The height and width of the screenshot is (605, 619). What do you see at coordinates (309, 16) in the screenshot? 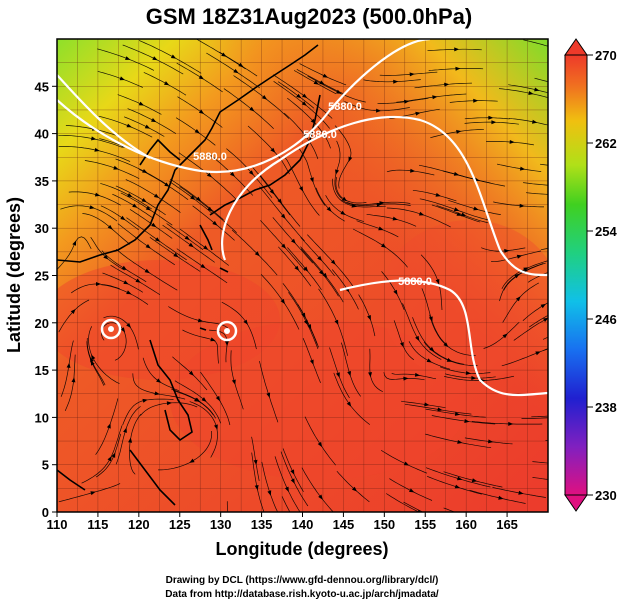
I see `chart-title: GSM 18Z31Aug2023 (500.0hPa)` at bounding box center [309, 16].